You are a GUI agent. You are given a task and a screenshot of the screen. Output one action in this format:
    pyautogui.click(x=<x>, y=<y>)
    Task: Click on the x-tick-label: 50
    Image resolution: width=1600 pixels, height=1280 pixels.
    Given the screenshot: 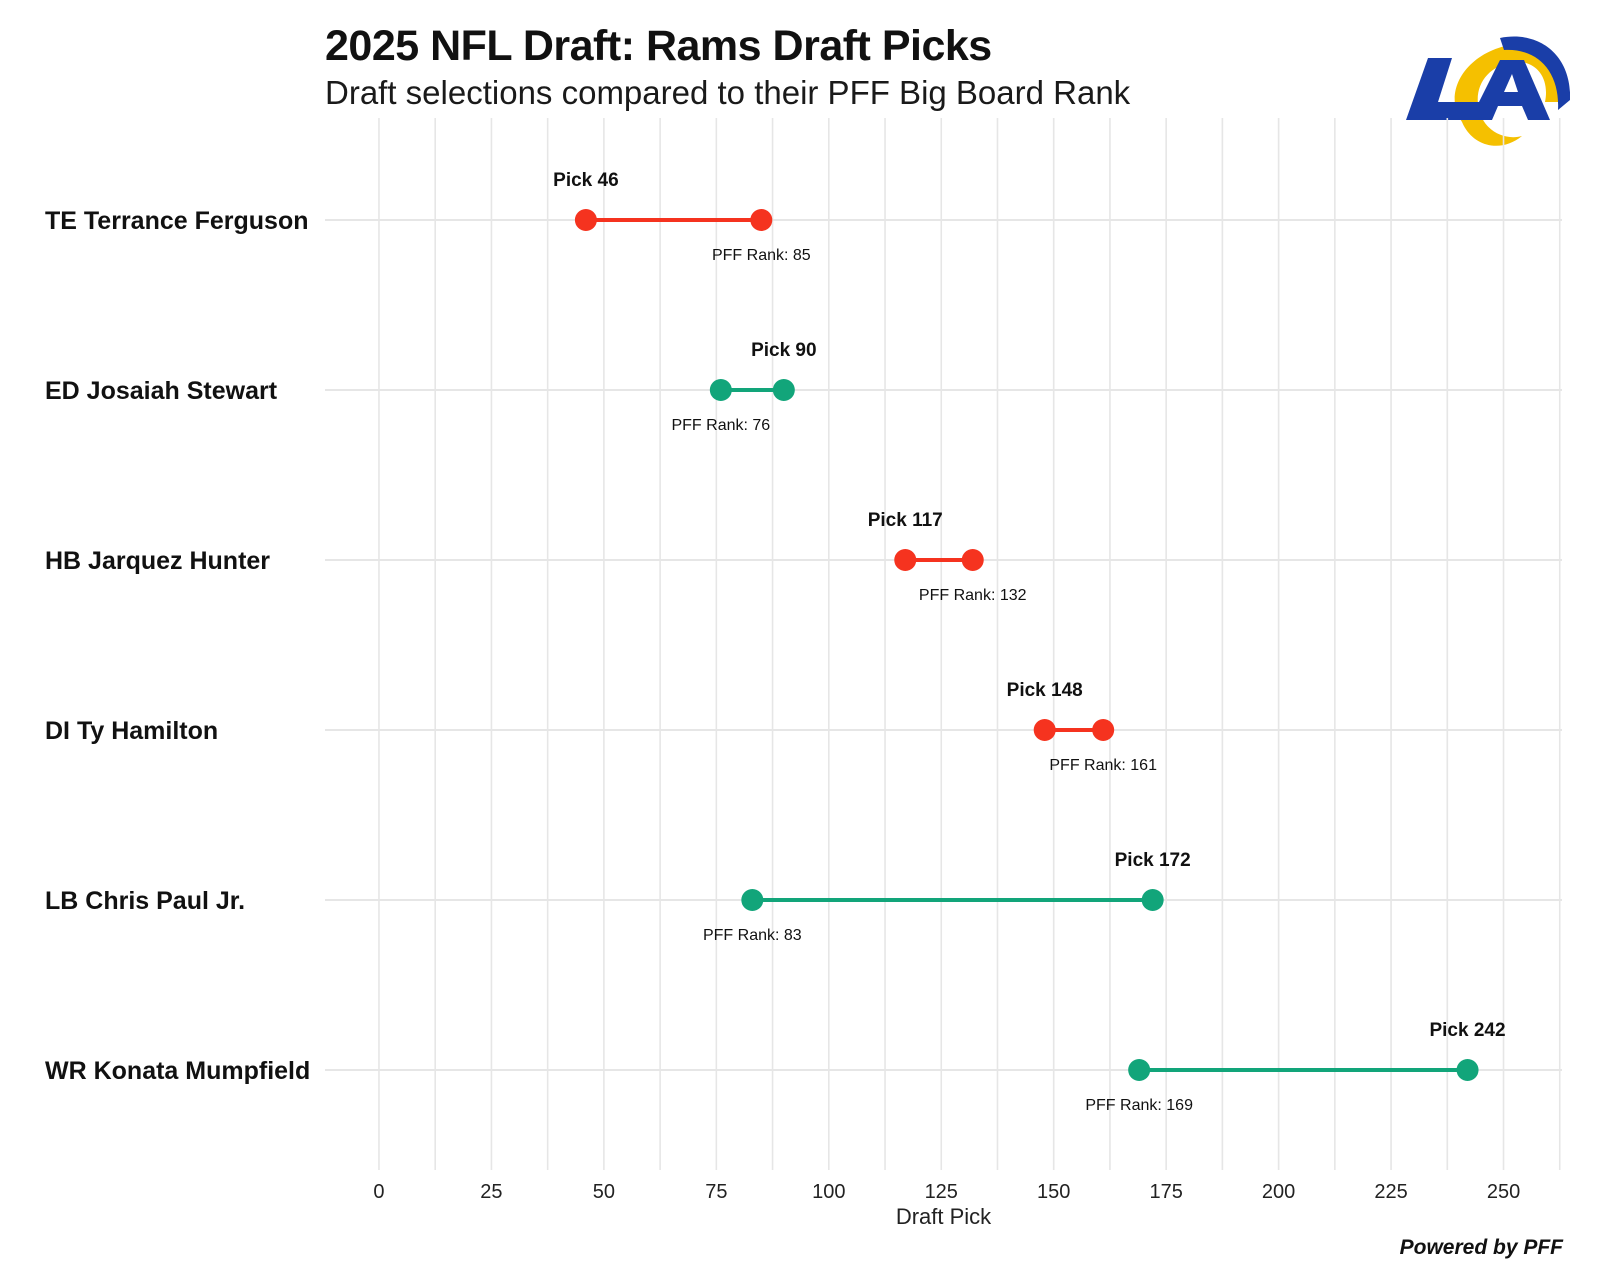 What is the action you would take?
    pyautogui.click(x=604, y=1192)
    